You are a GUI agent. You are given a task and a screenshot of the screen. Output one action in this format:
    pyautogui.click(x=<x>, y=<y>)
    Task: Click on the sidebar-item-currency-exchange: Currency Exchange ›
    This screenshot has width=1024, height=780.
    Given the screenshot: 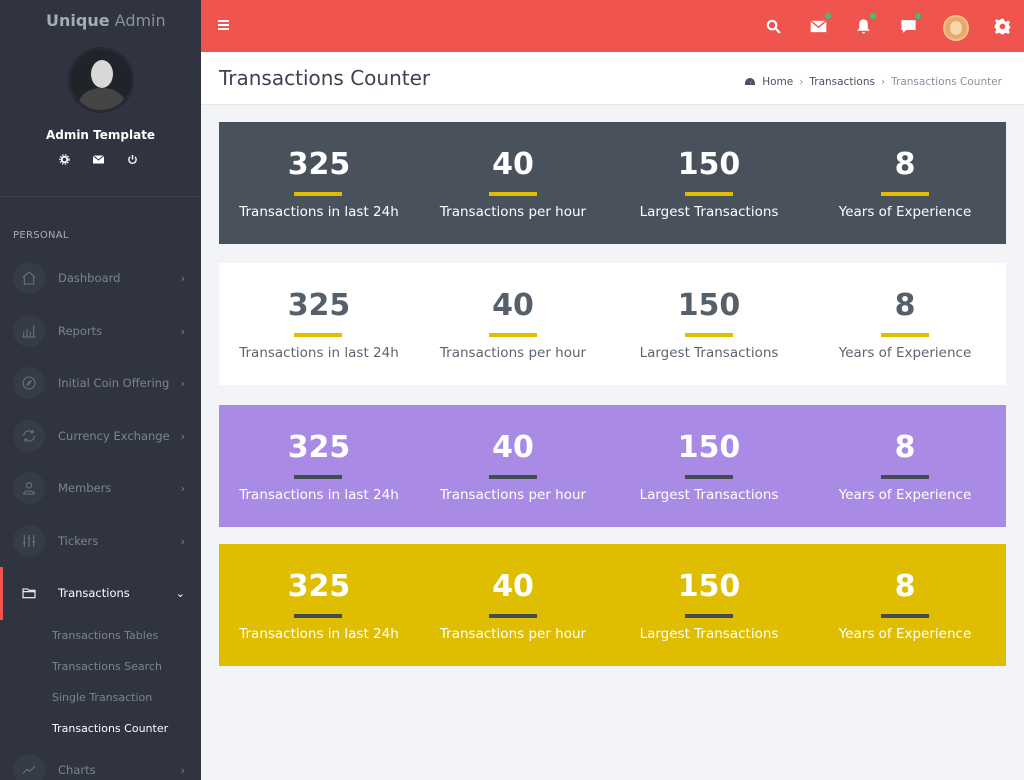 What is the action you would take?
    pyautogui.click(x=100, y=436)
    